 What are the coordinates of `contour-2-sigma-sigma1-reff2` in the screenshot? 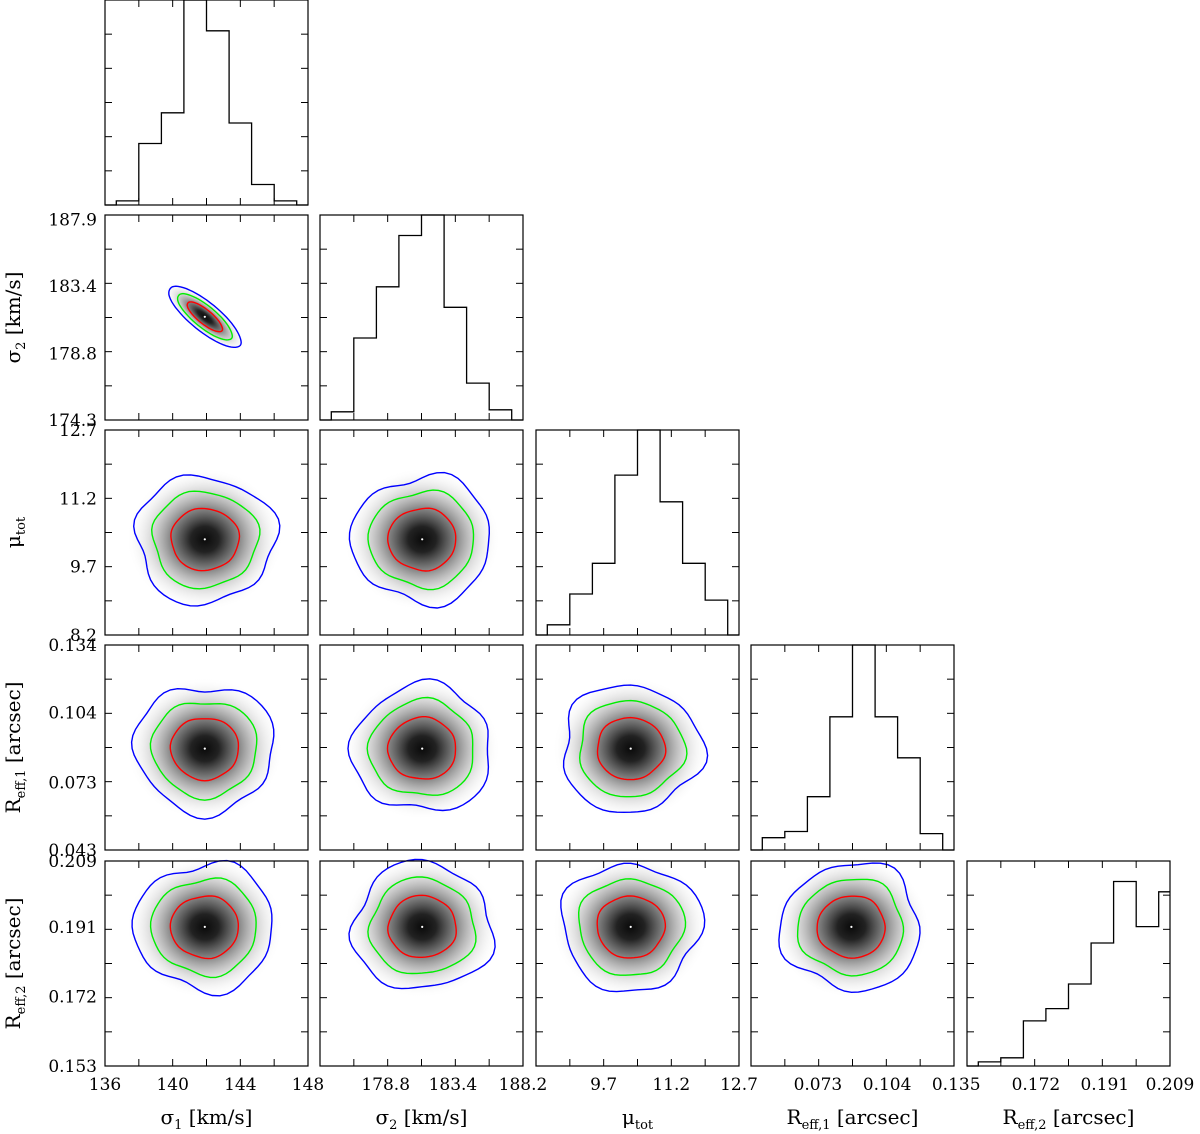 It's located at (203, 928).